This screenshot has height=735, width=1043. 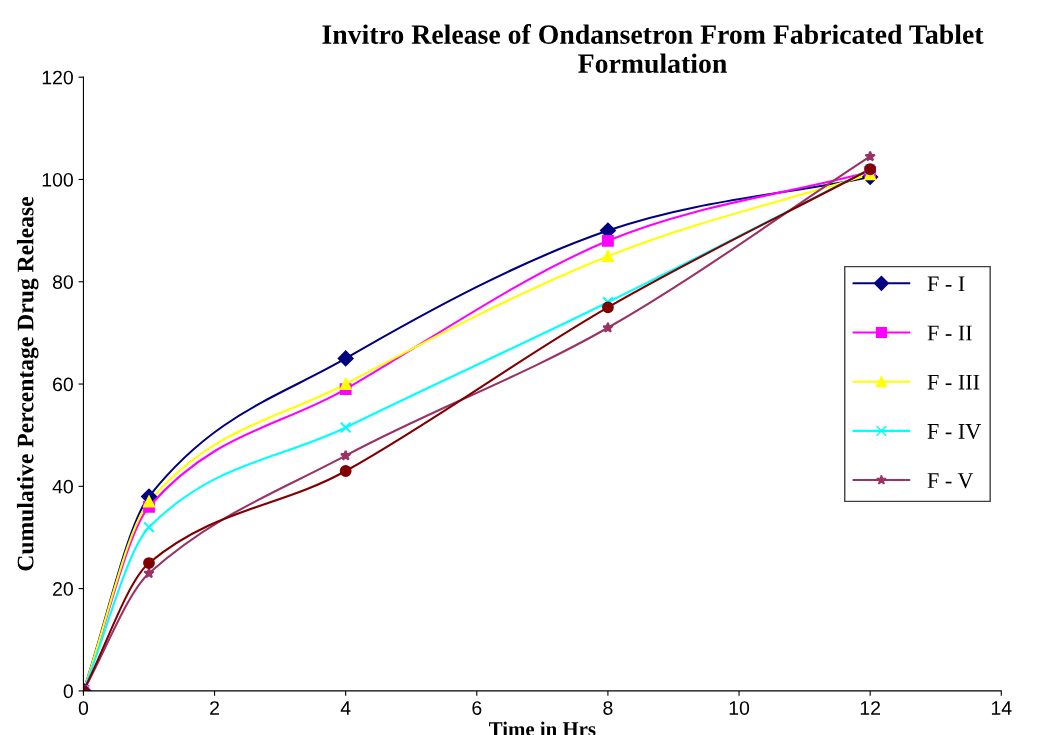 I want to click on x-tick-label: 6, so click(x=477, y=708).